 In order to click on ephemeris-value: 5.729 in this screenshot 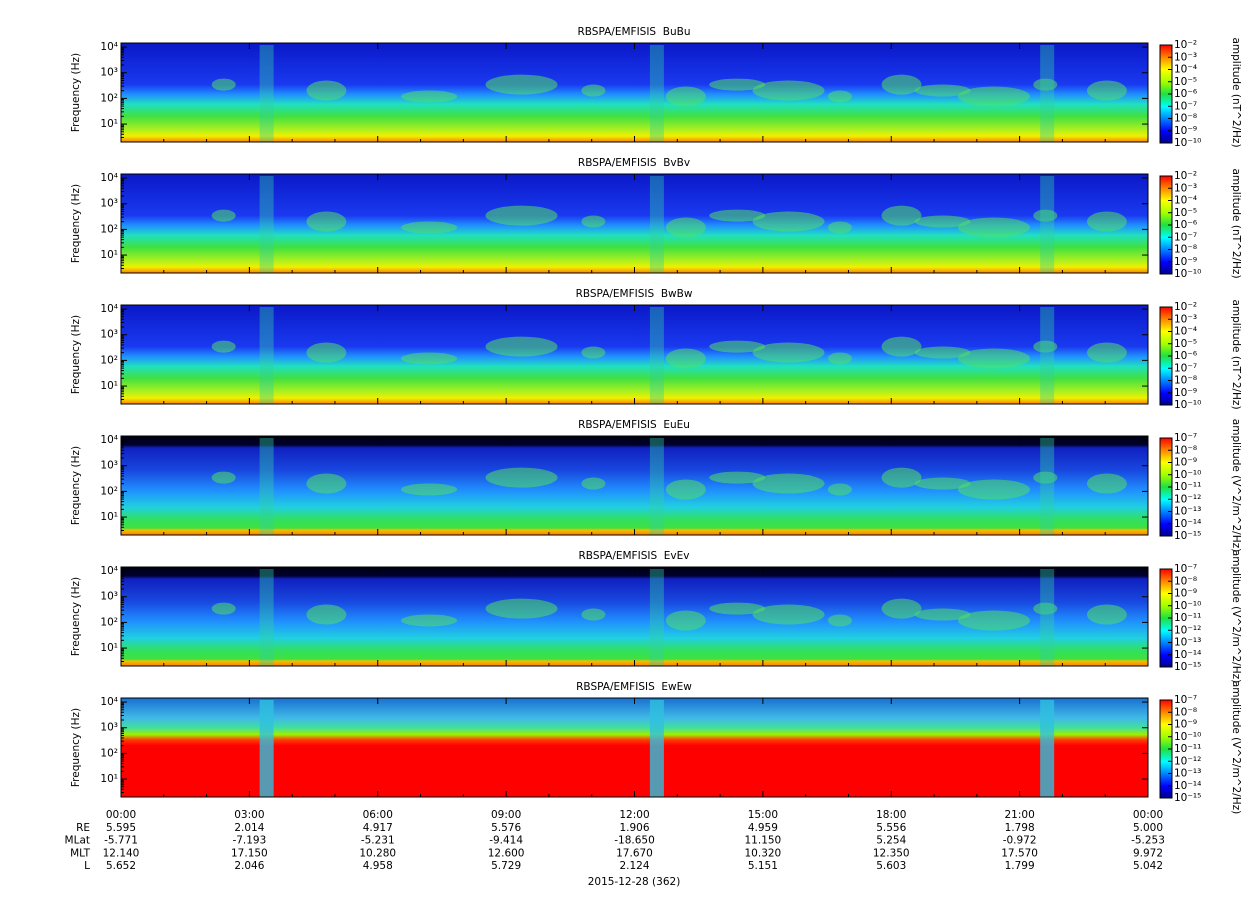, I will do `click(506, 866)`.